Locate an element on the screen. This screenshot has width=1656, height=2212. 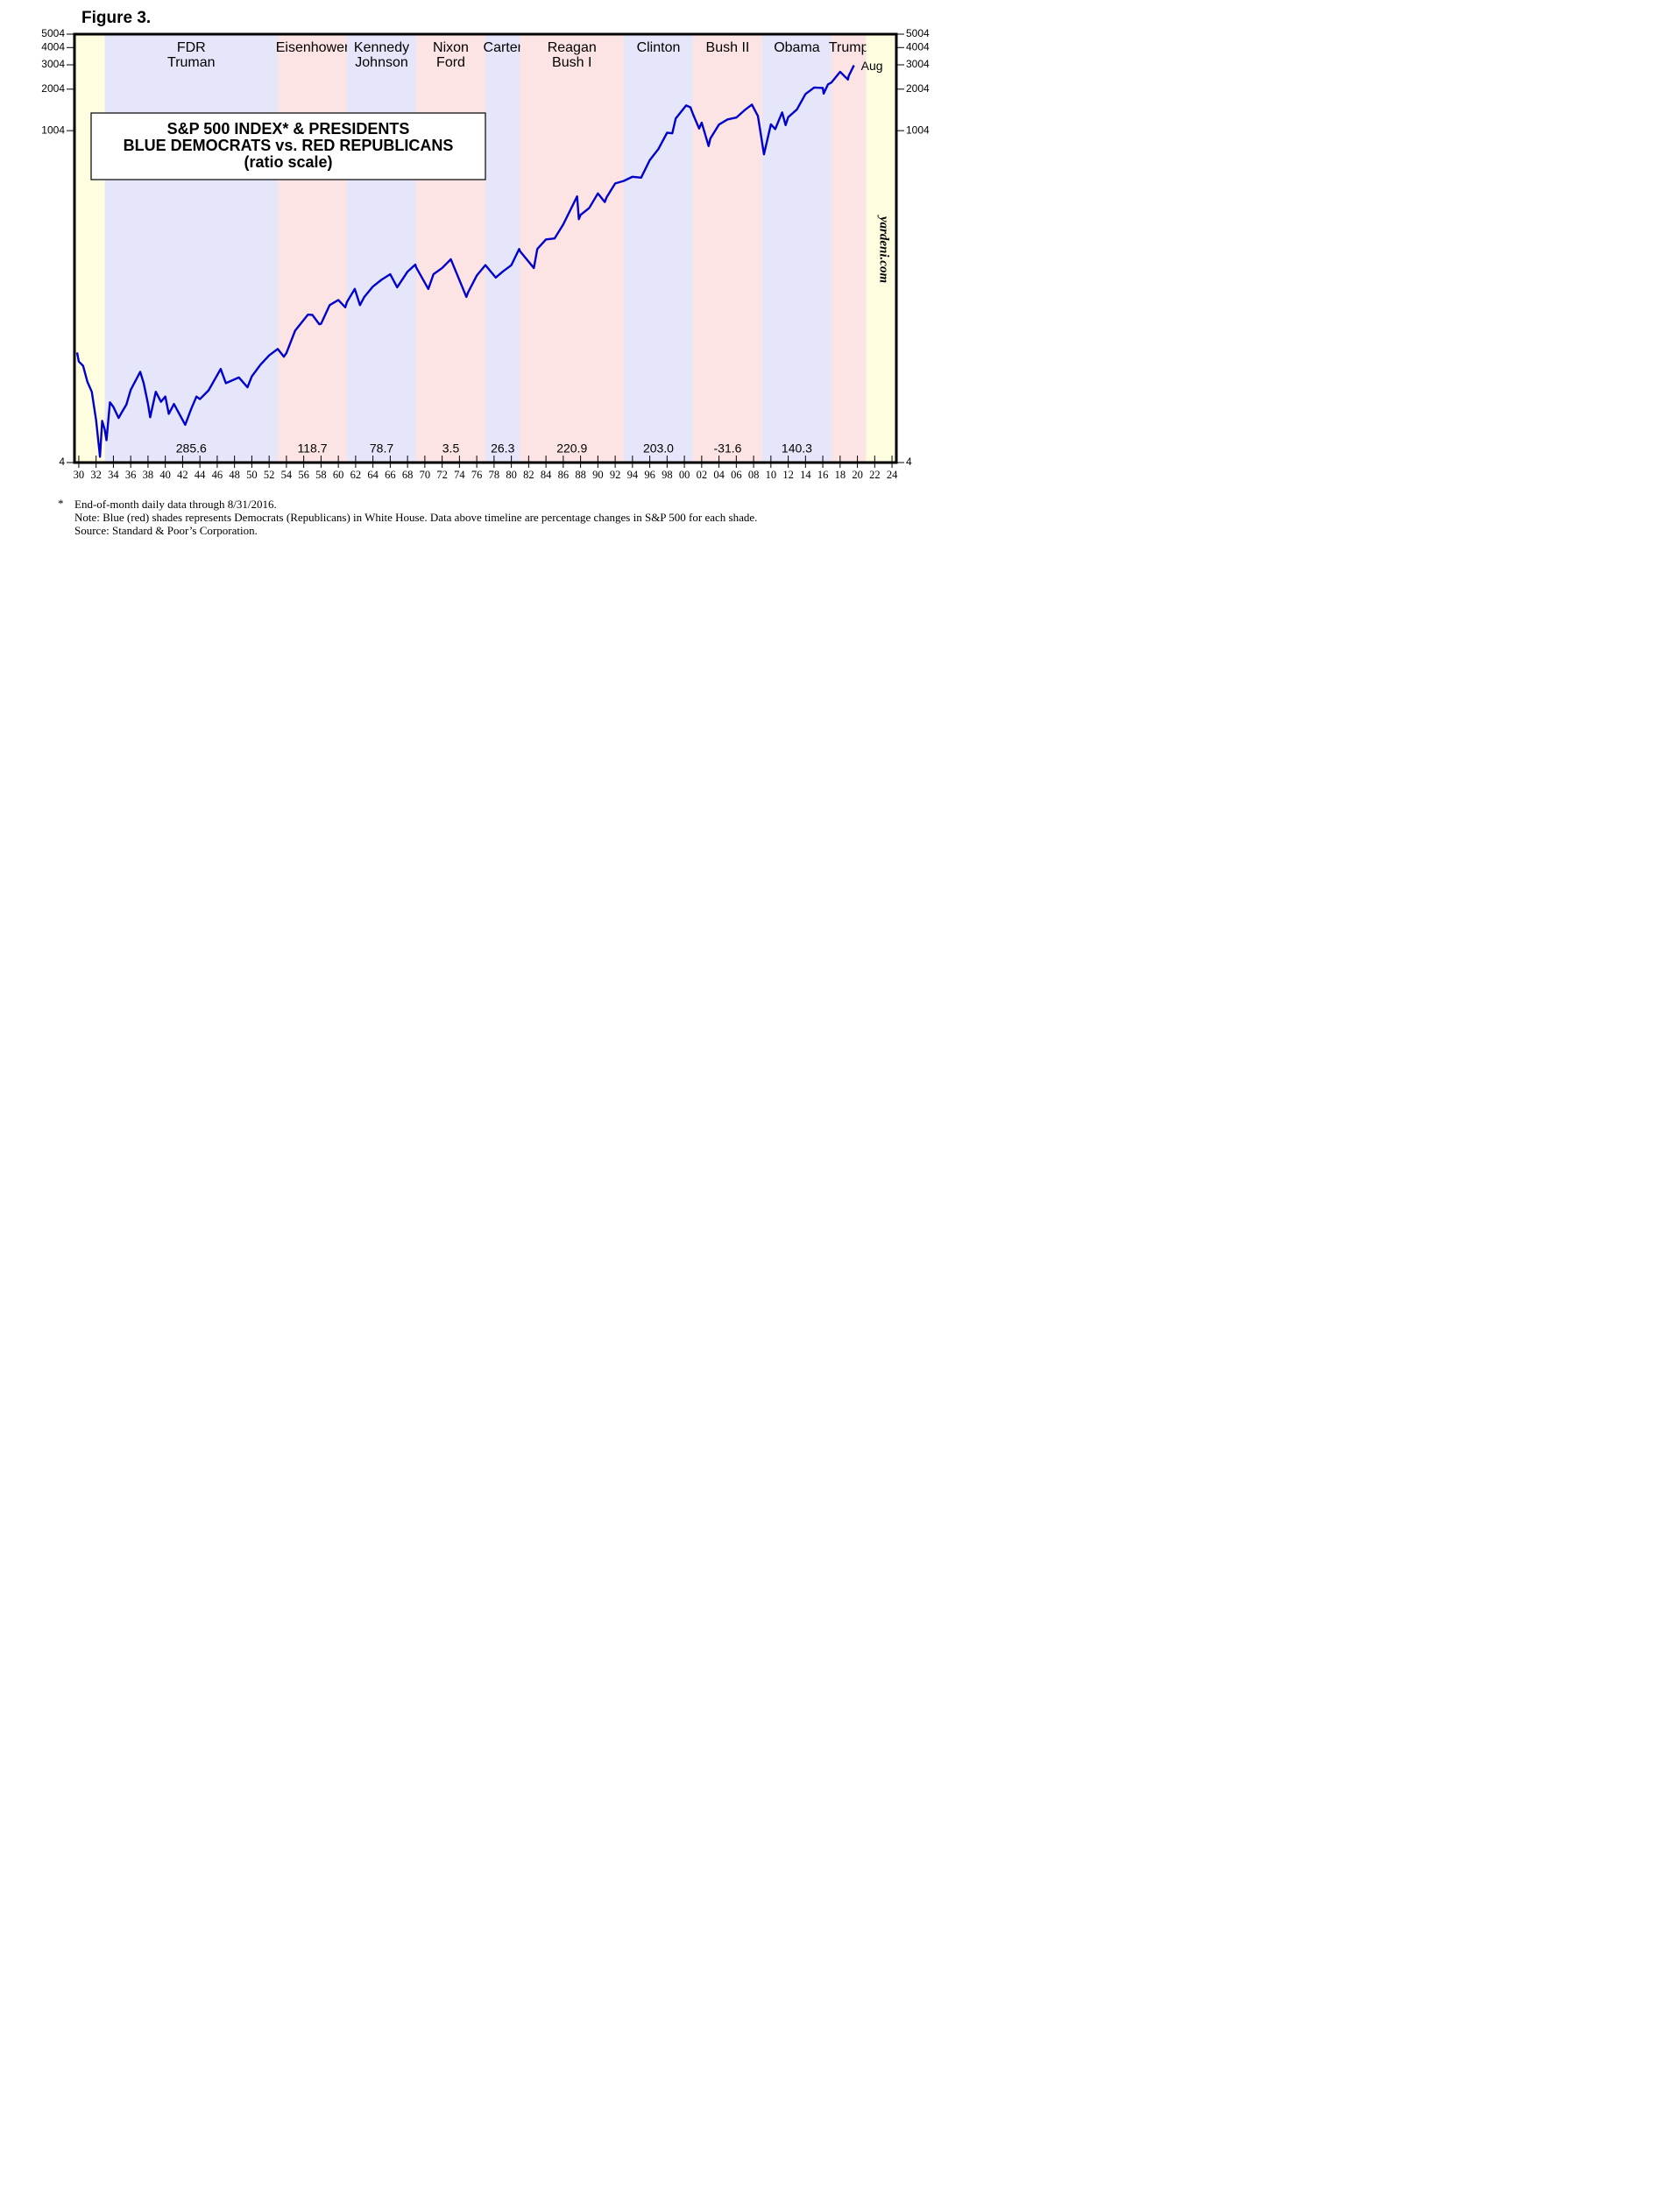
watermark: yardeni.com is located at coordinates (884, 249).